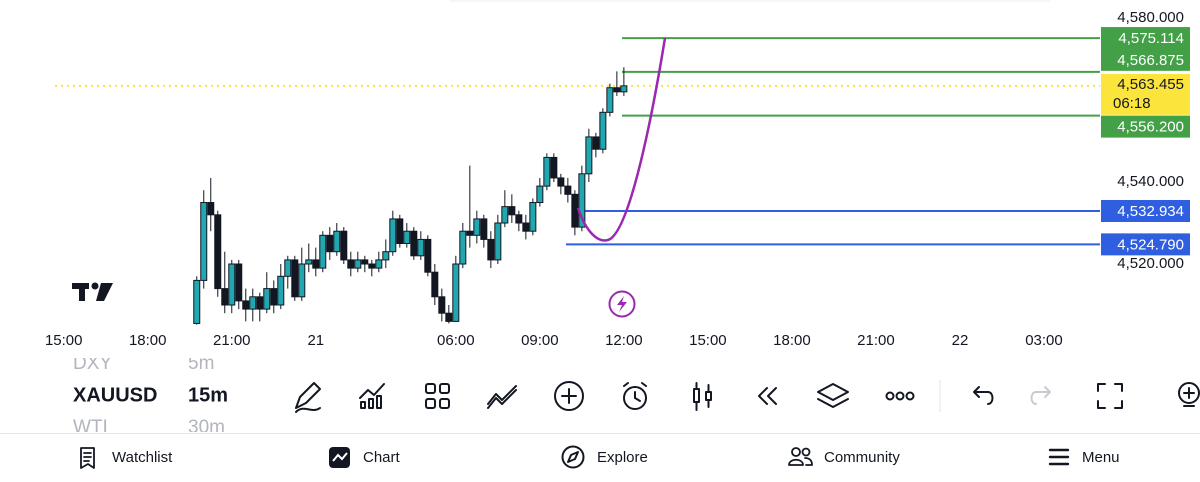 The width and height of the screenshot is (1200, 482). Describe the element at coordinates (747, 396) in the screenshot. I see `toolbar` at that location.